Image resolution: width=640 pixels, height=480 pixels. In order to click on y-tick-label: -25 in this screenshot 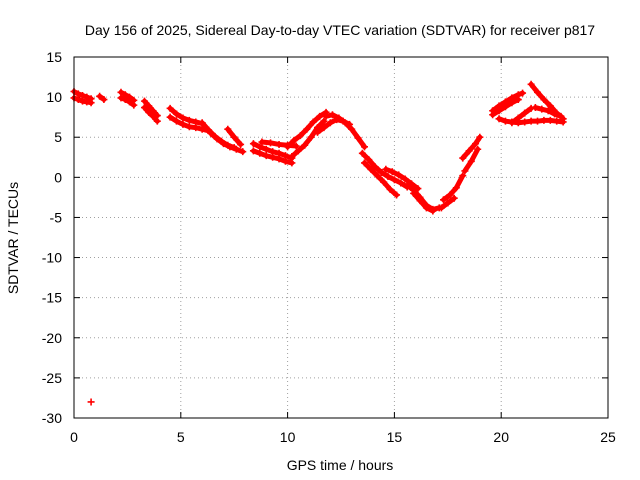, I will do `click(52, 378)`.